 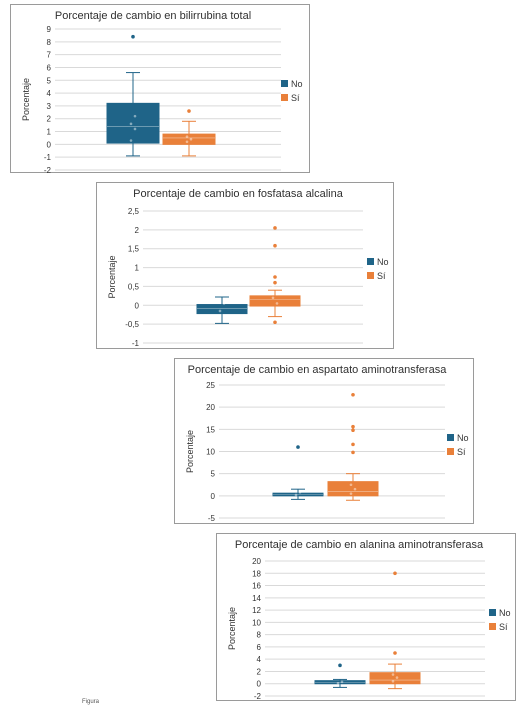 What do you see at coordinates (137, 230) in the screenshot?
I see `y-tick-label-fosfatasa: 2` at bounding box center [137, 230].